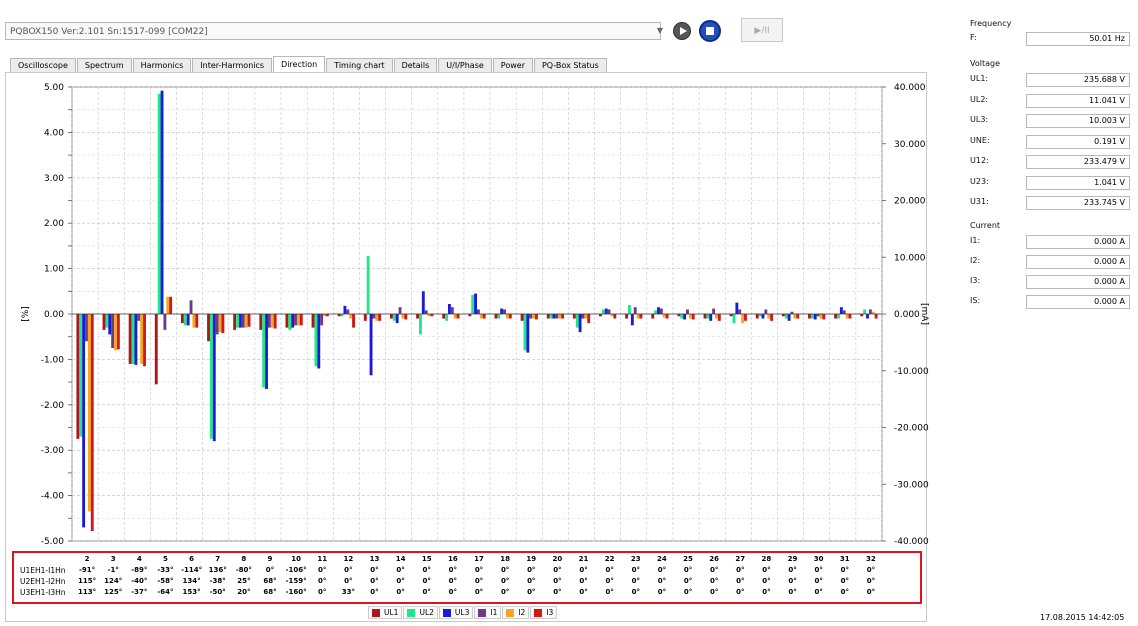 The image size is (1138, 626). What do you see at coordinates (232, 65) in the screenshot?
I see `tab-inter-harmonics: Inter-Harmonics` at bounding box center [232, 65].